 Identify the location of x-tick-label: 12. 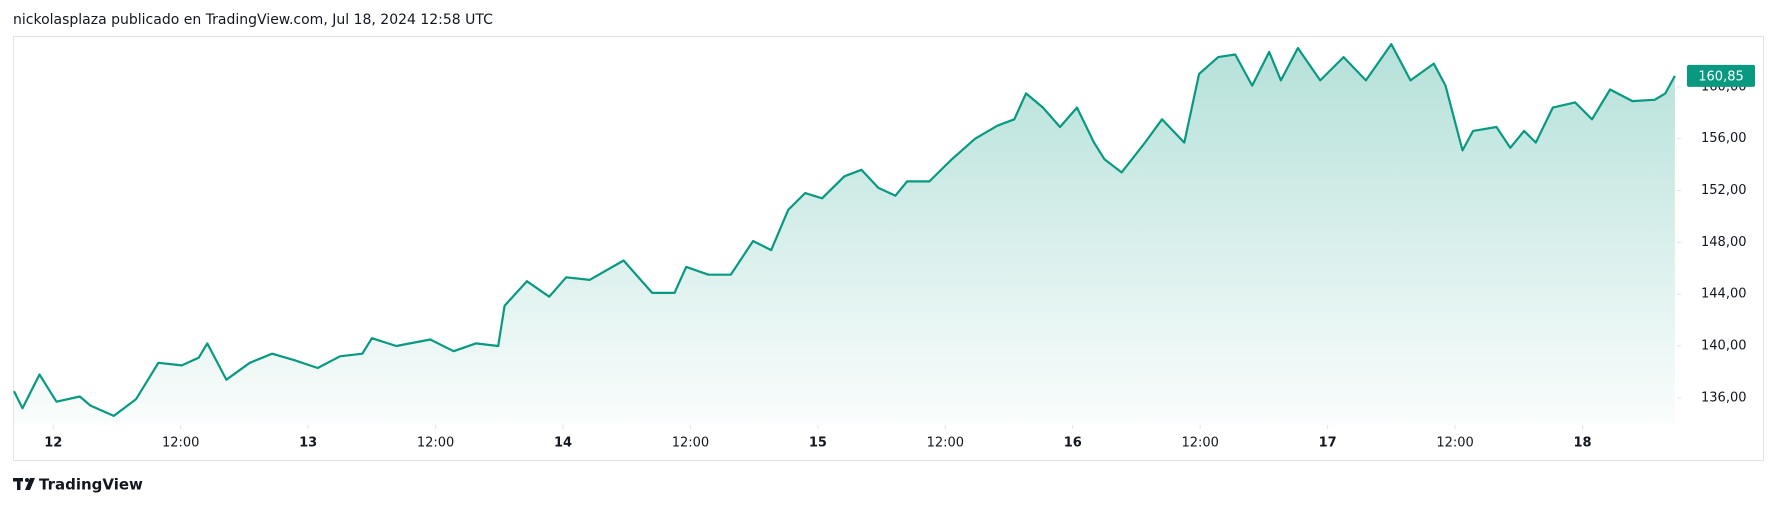
(53, 443).